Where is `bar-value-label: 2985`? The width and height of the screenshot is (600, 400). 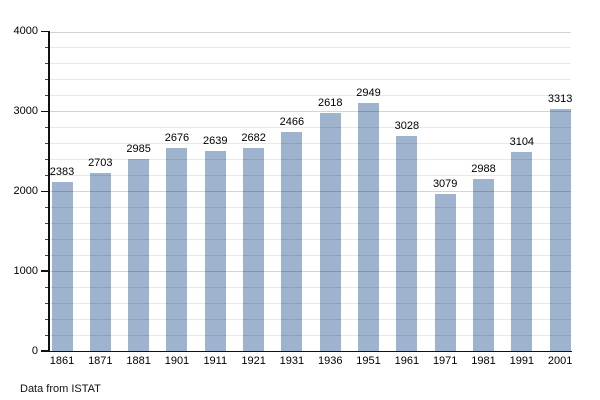 bar-value-label: 2985 is located at coordinates (138, 148).